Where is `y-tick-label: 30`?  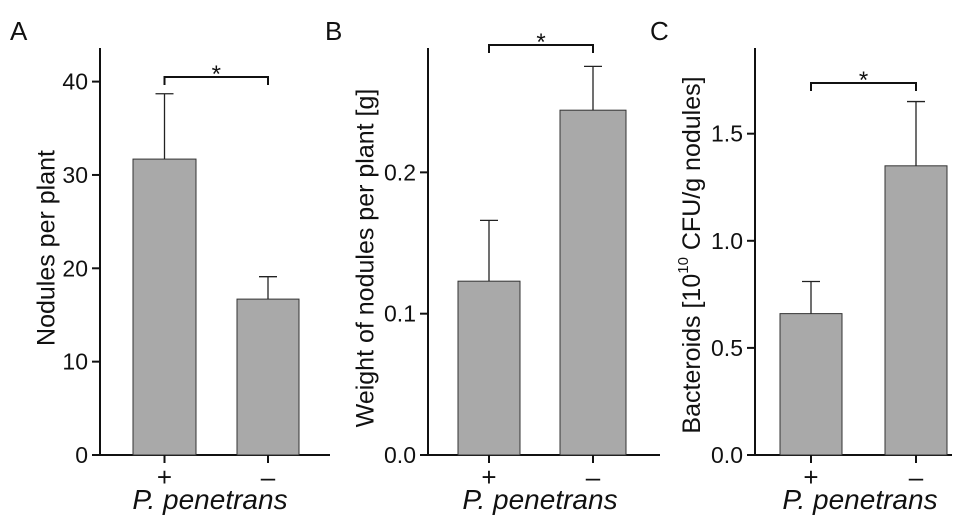 y-tick-label: 30 is located at coordinates (75, 175).